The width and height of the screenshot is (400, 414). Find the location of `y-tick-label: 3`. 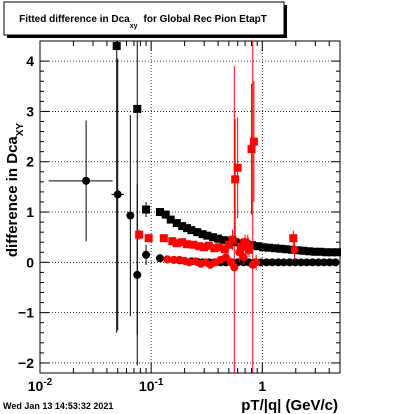

y-tick-label: 3 is located at coordinates (30, 111).